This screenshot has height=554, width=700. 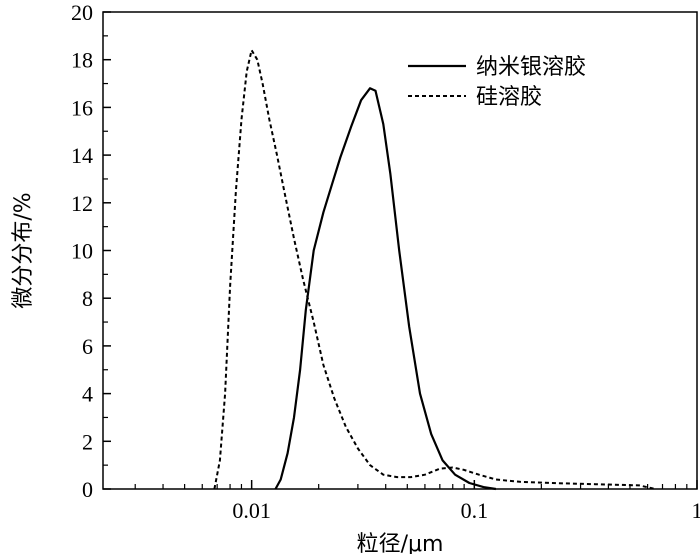 What do you see at coordinates (87, 346) in the screenshot?
I see `y-tick-label: 6` at bounding box center [87, 346].